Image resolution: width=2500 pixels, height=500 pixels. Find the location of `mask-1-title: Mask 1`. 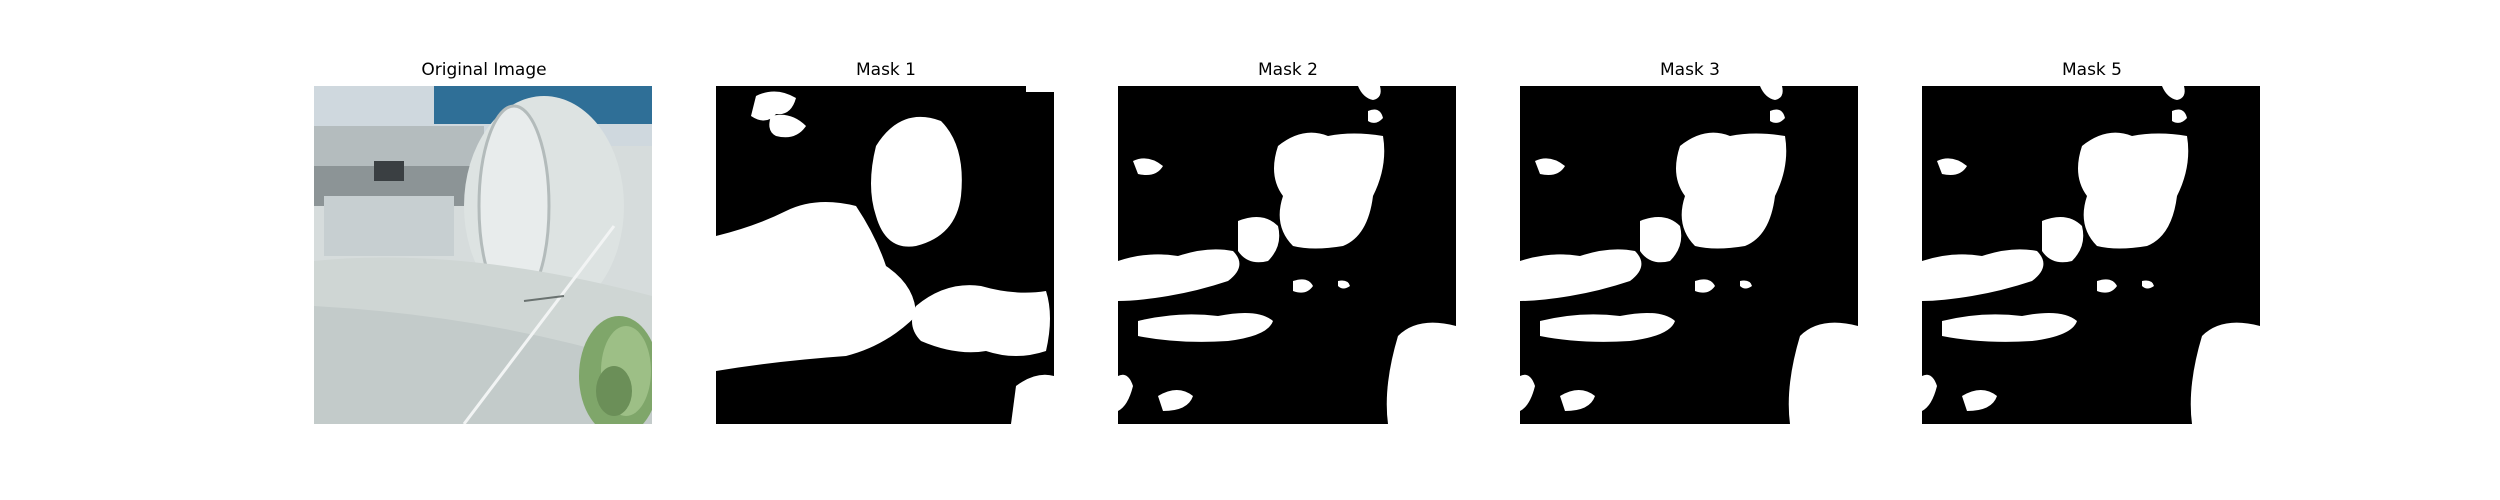

mask-1-title: Mask 1 is located at coordinates (885, 70).